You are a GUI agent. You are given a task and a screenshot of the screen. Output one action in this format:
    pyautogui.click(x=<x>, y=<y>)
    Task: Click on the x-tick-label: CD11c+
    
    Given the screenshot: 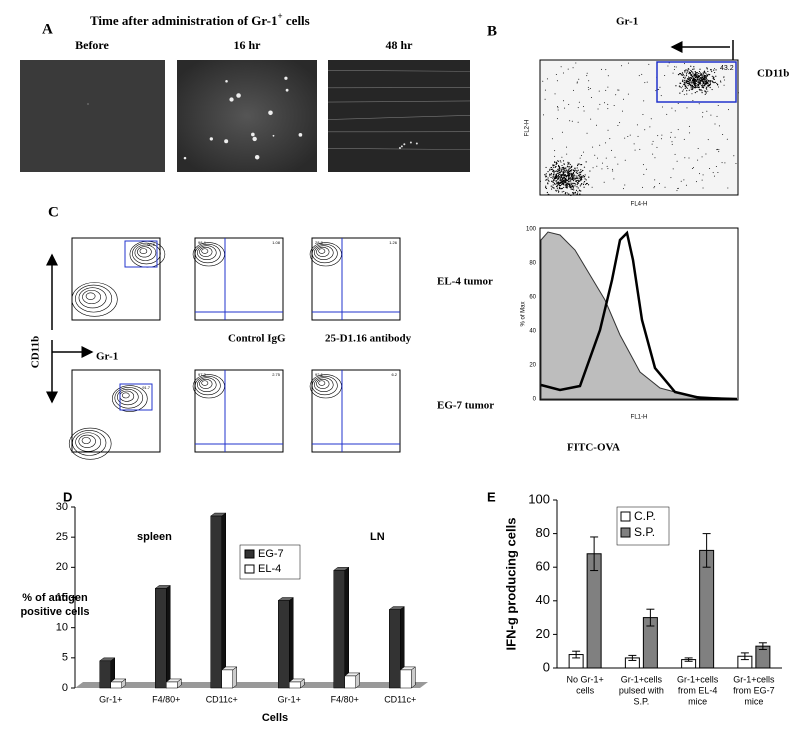 What is the action you would take?
    pyautogui.click(x=400, y=699)
    